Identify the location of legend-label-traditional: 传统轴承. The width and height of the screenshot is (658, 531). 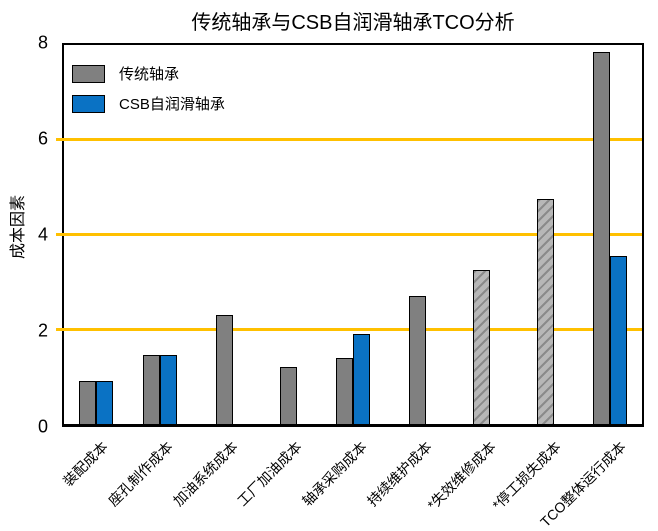
(149, 74).